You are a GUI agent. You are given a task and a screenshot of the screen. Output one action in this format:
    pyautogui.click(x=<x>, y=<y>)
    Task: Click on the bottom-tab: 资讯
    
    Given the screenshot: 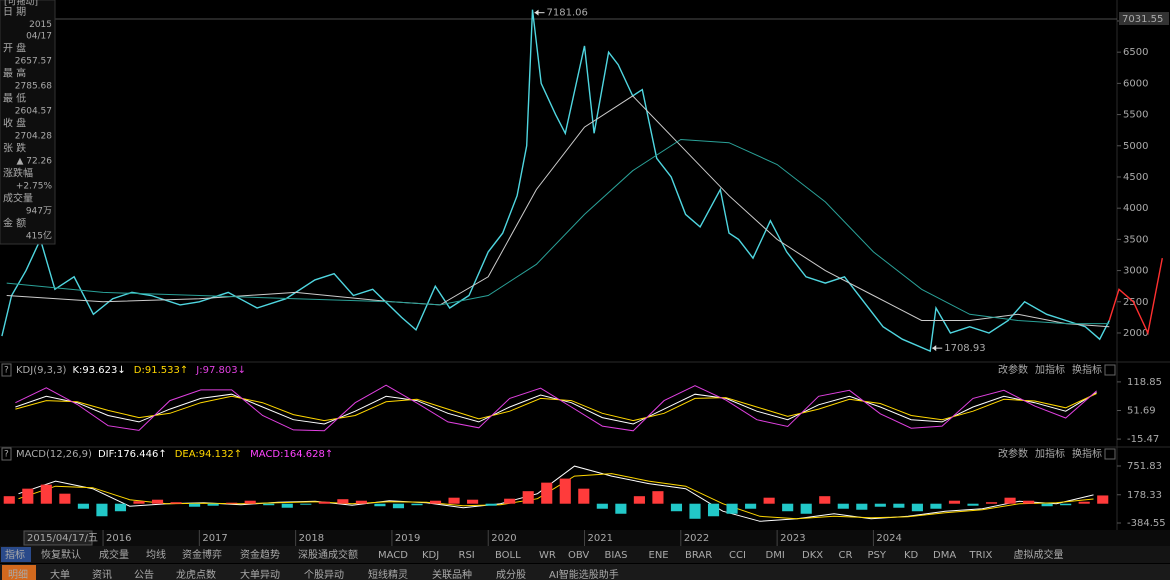 What is the action you would take?
    pyautogui.click(x=102, y=574)
    